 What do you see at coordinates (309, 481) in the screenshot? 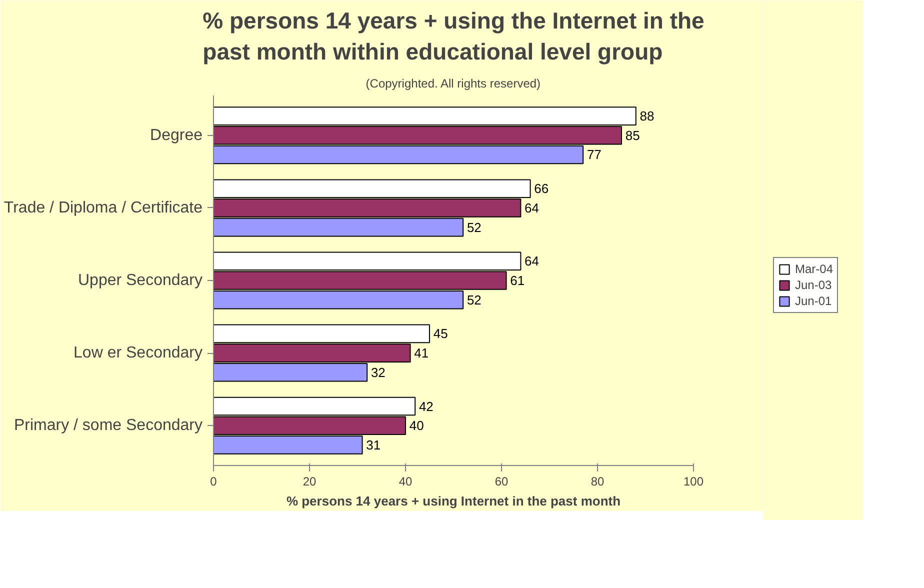
I see `x-tick-label: 20` at bounding box center [309, 481].